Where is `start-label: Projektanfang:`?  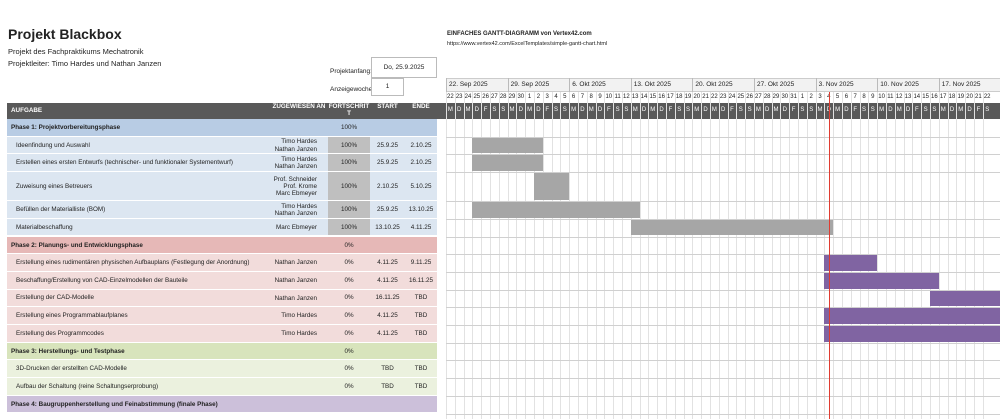 start-label: Projektanfang: is located at coordinates (351, 71).